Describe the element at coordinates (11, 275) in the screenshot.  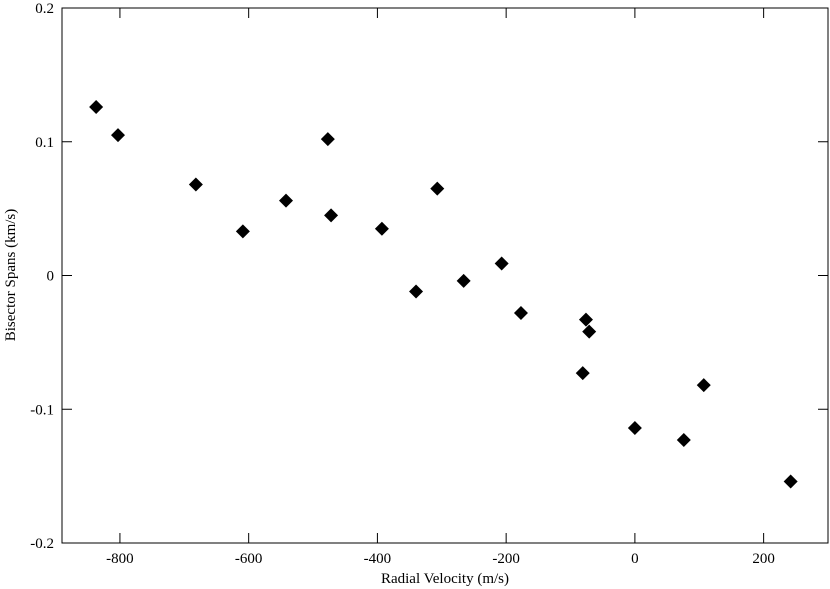
I see `y-axis-label: Bisector Spans (km/s)` at that location.